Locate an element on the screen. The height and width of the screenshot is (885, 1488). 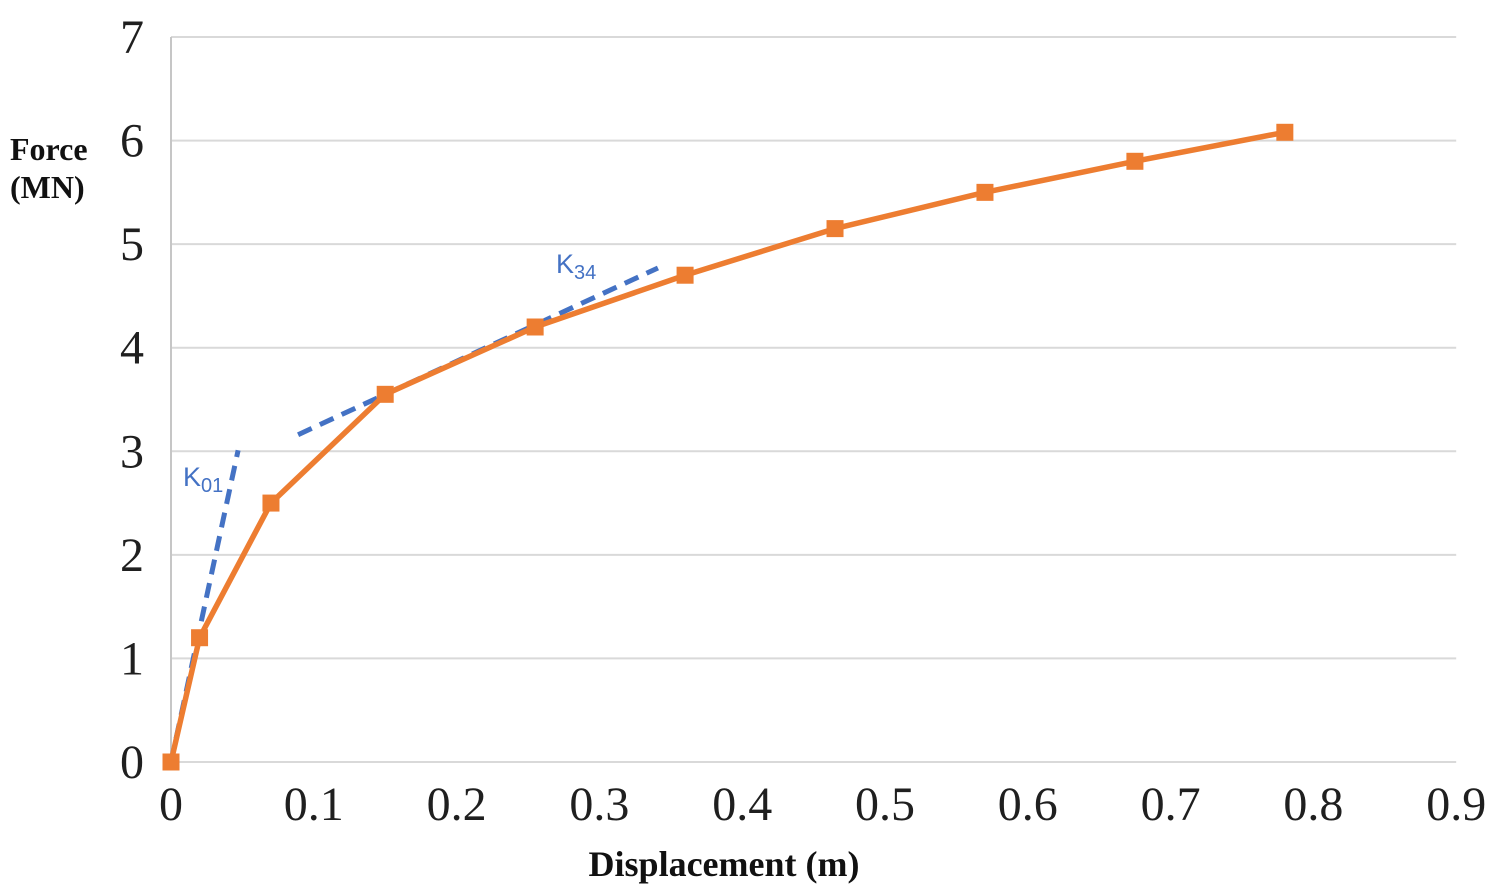
x-axis-title: Displacement (m) is located at coordinates (724, 864).